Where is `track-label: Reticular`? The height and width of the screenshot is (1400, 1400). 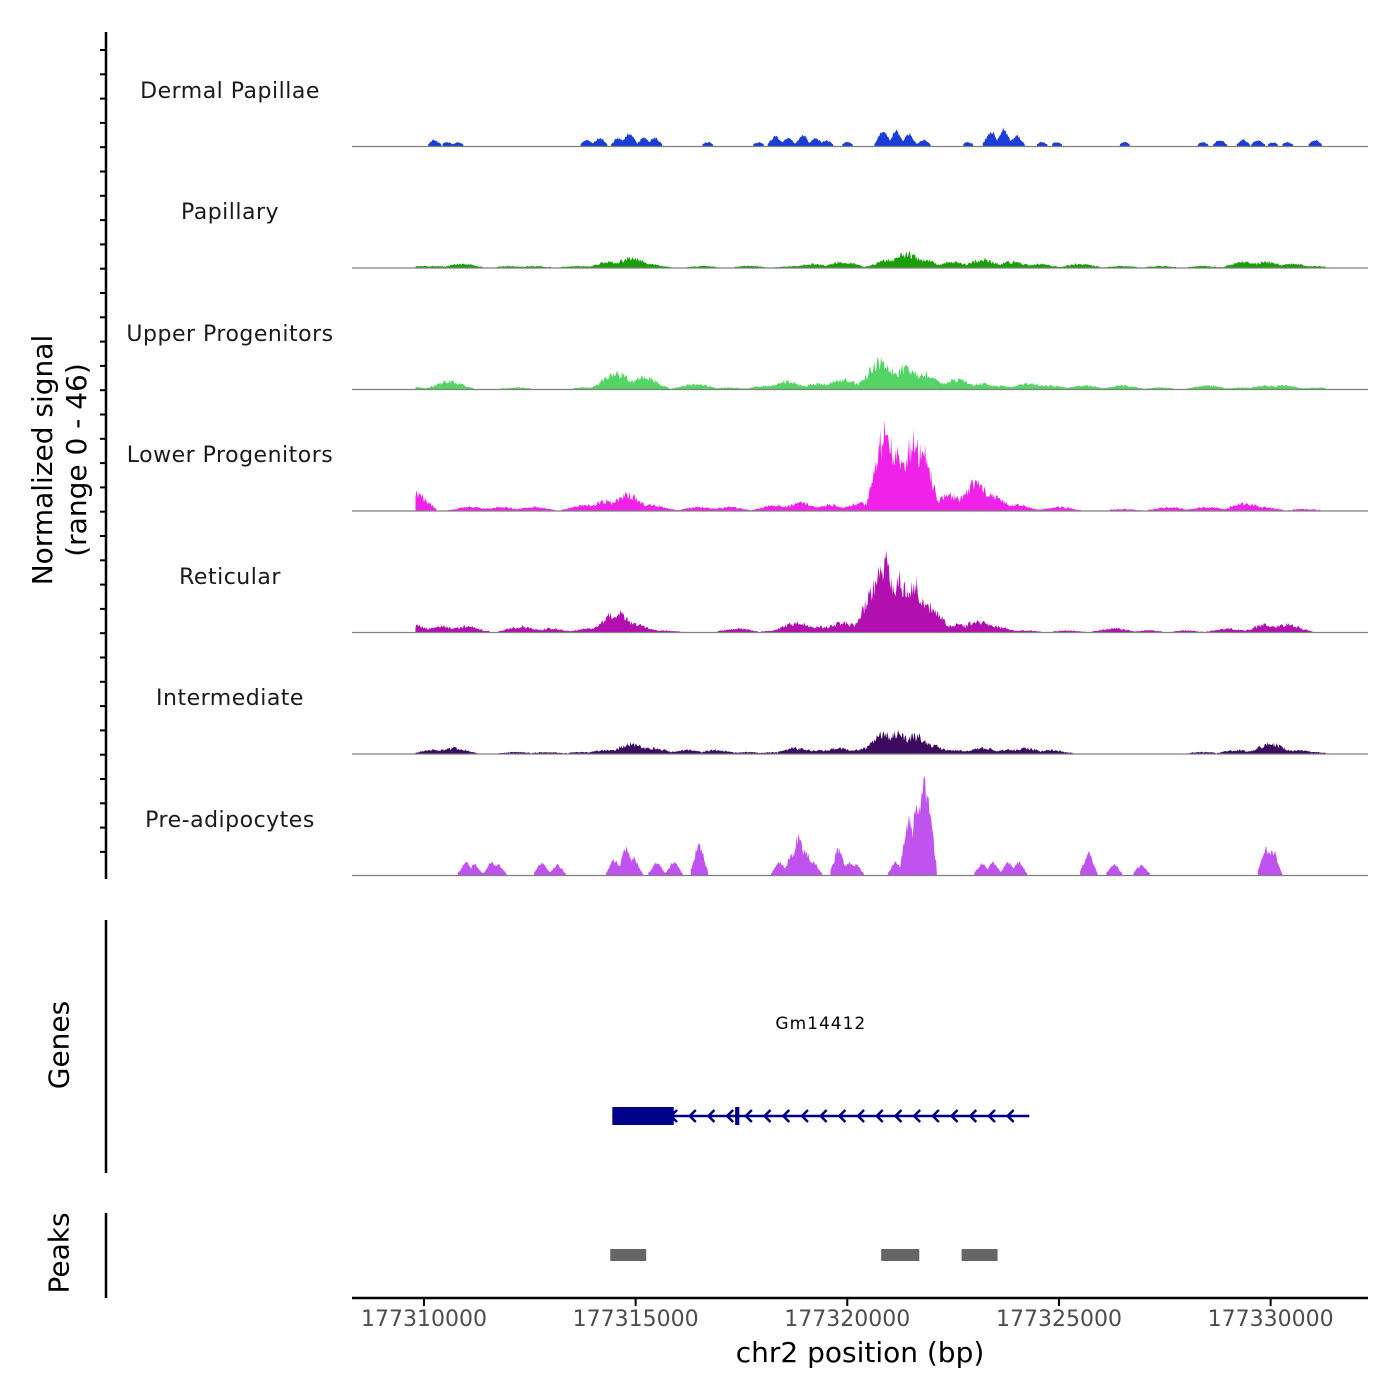
track-label: Reticular is located at coordinates (230, 577).